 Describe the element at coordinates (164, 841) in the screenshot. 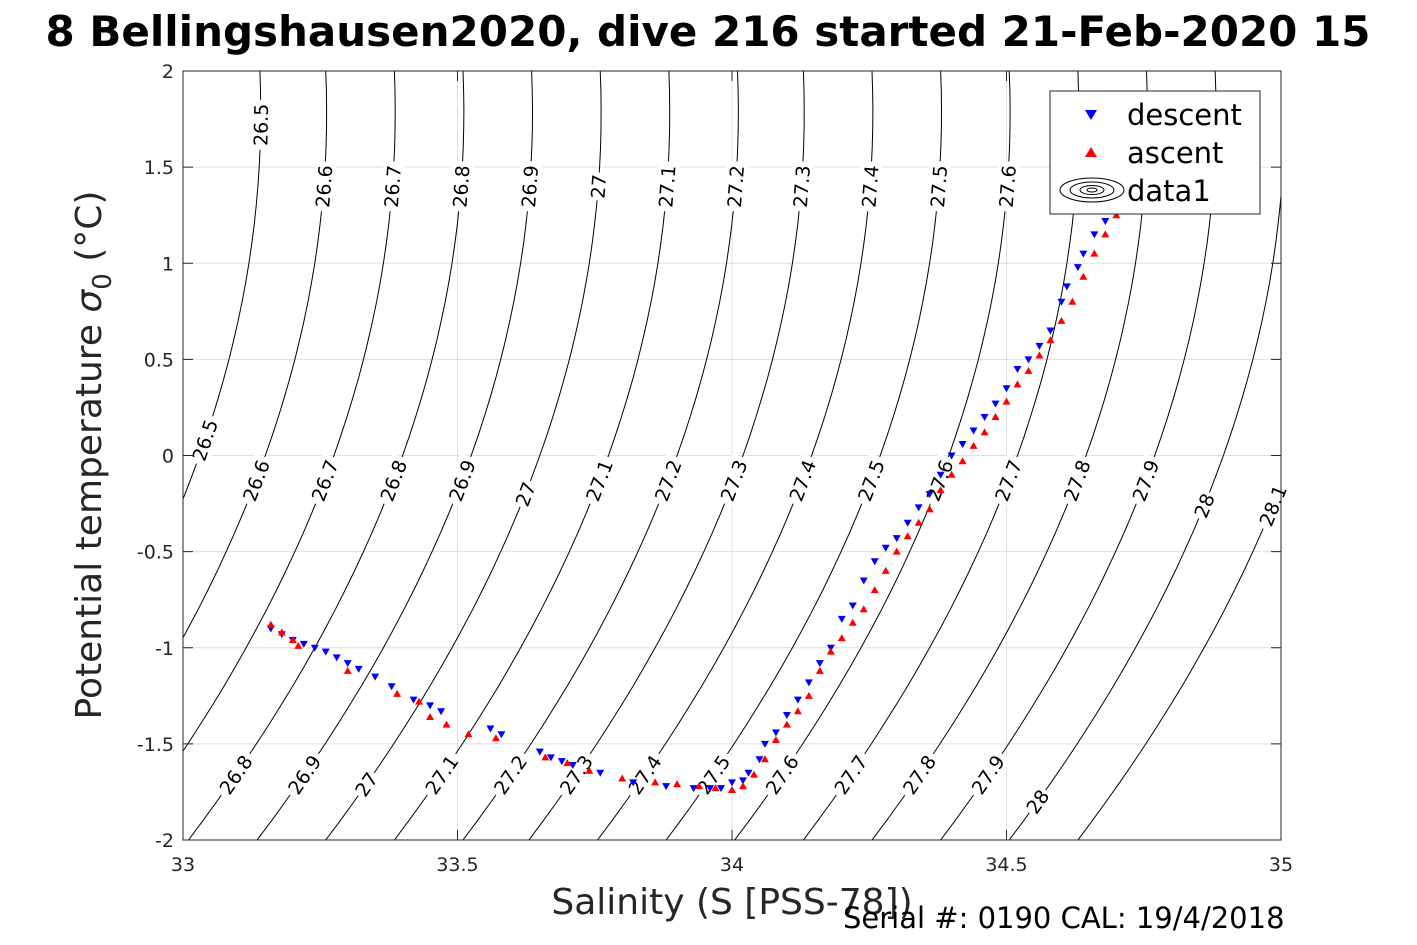

I see `y-tick-label: -2` at that location.